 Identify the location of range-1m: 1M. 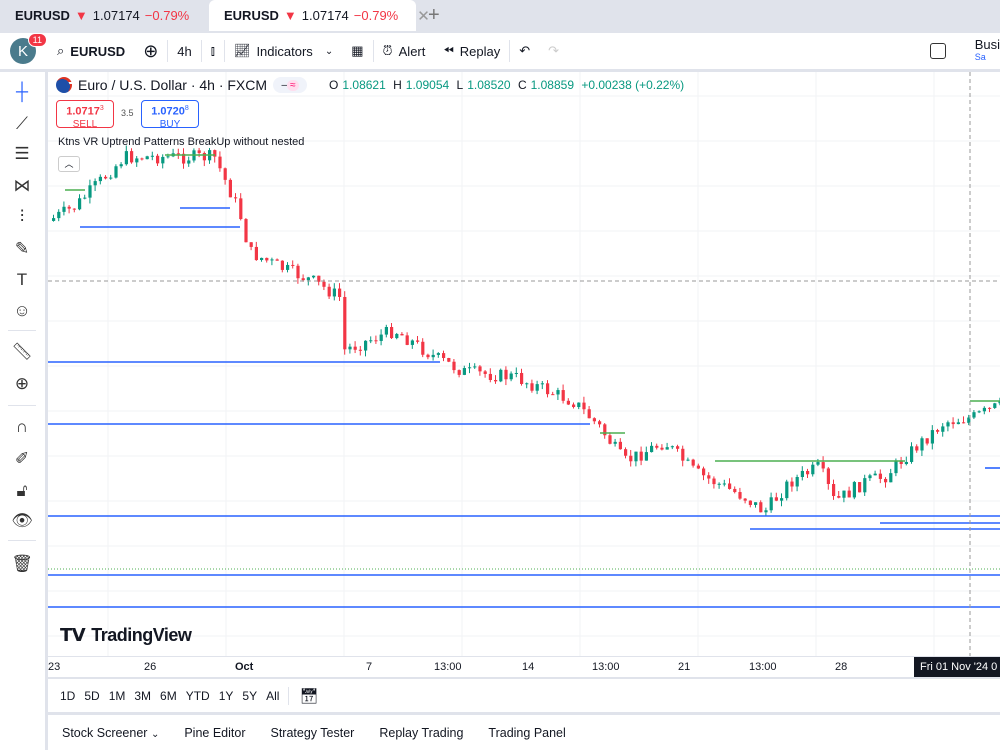
(117, 695).